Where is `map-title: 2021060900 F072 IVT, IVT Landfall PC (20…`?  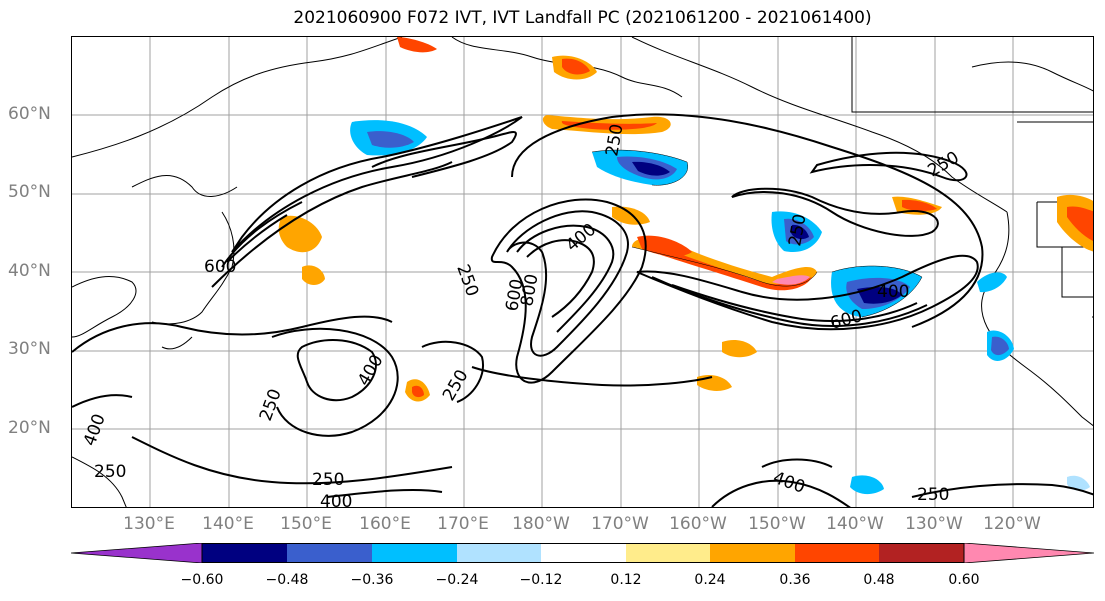 map-title: 2021060900 F072 IVT, IVT Landfall PC (20… is located at coordinates (582, 18).